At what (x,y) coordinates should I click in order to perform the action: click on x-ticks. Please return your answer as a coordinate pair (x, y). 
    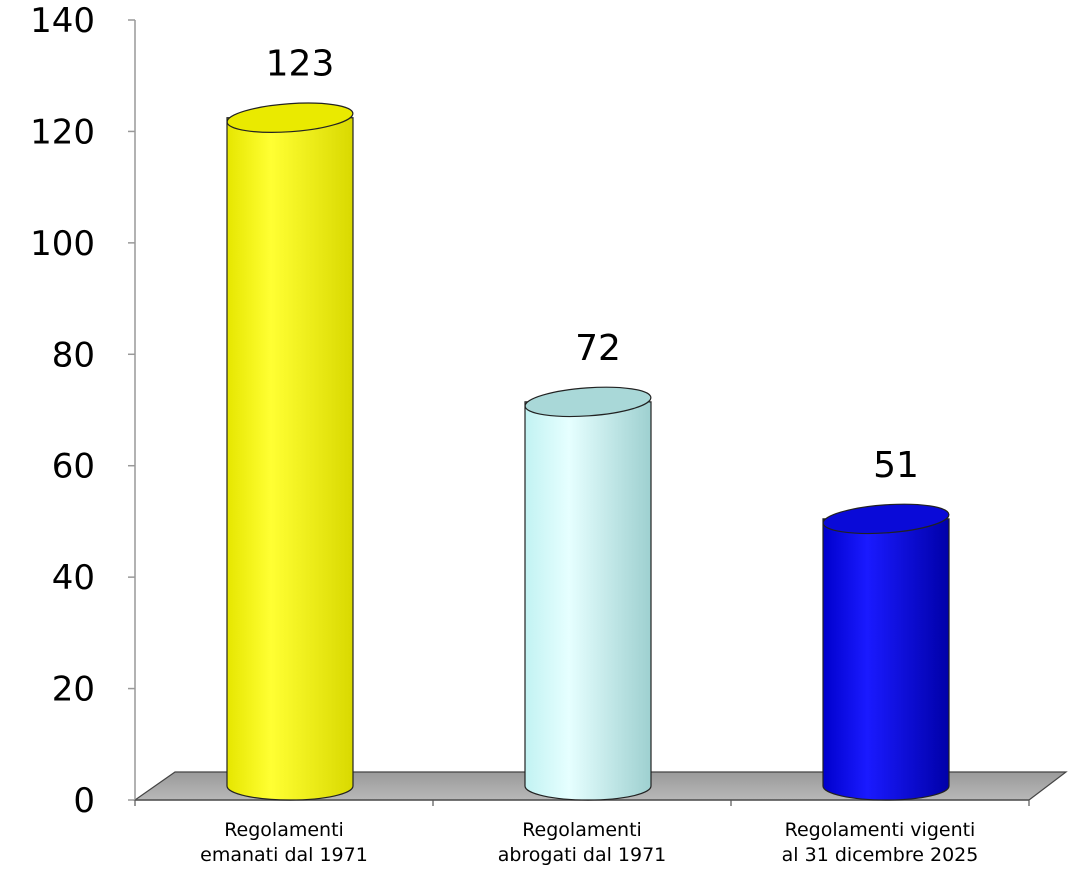
    Looking at the image, I should click on (582, 803).